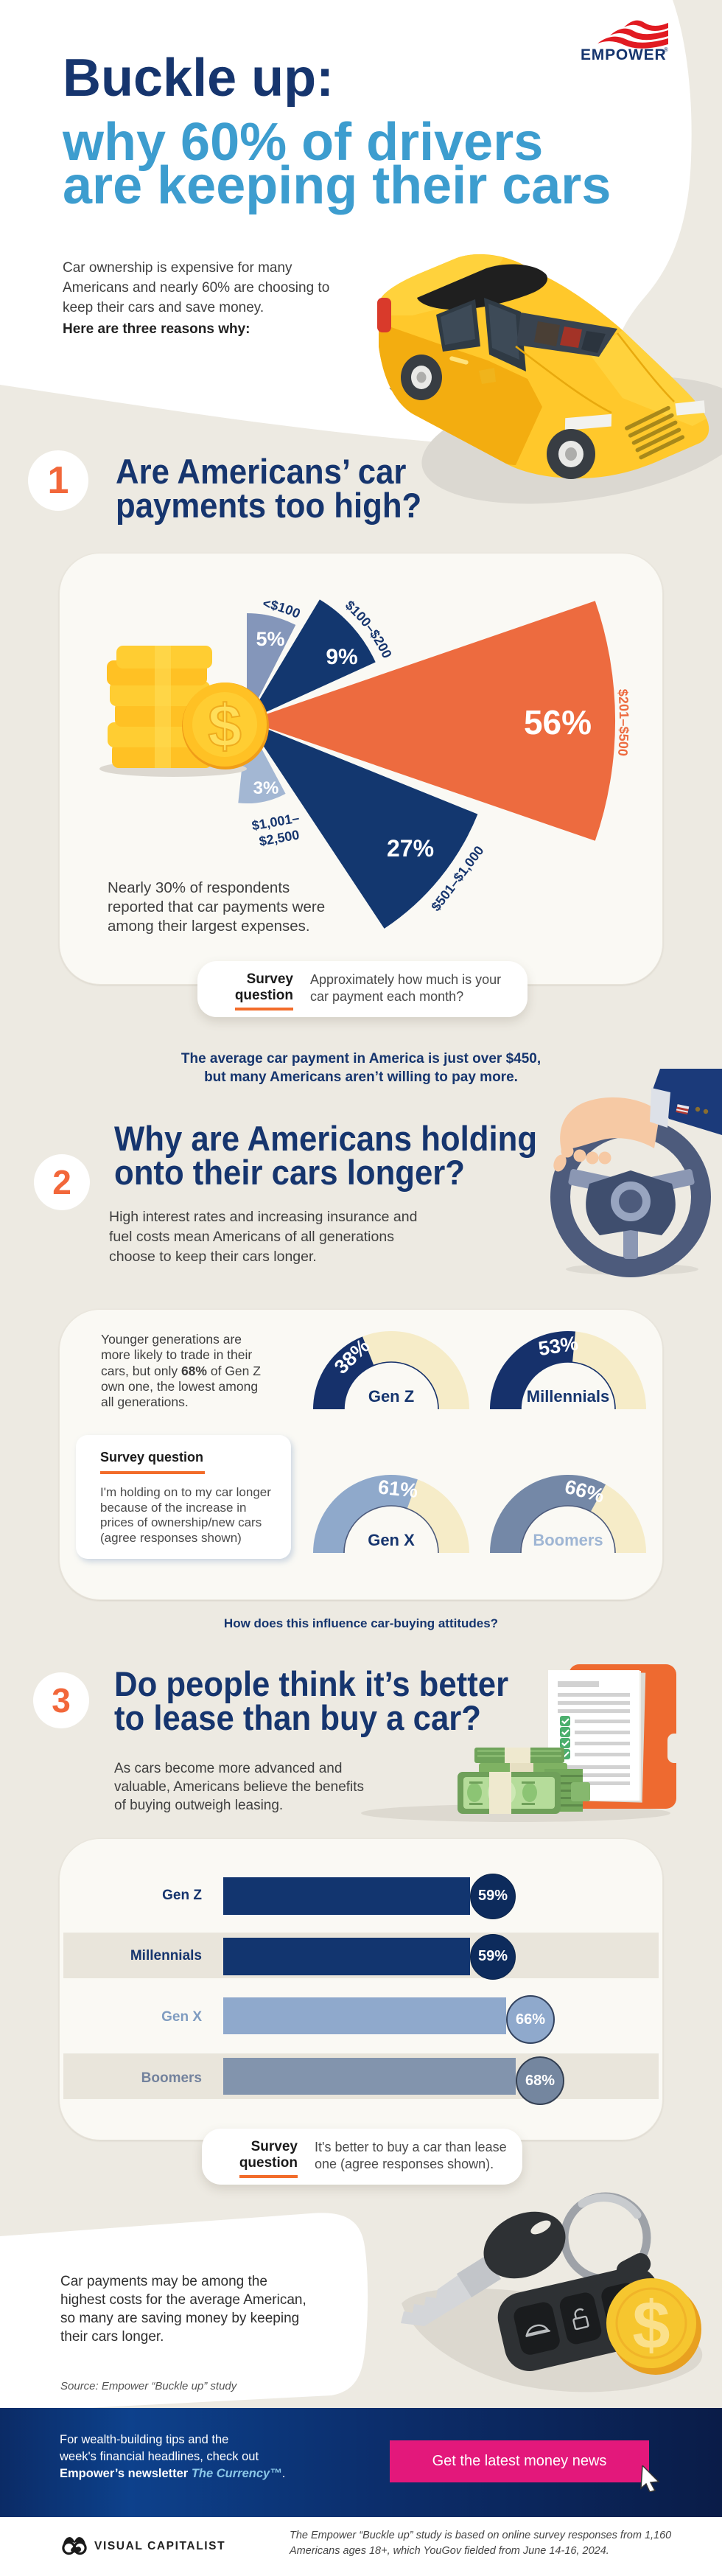 The image size is (722, 2576). I want to click on svg-text: 9%, so click(341, 657).